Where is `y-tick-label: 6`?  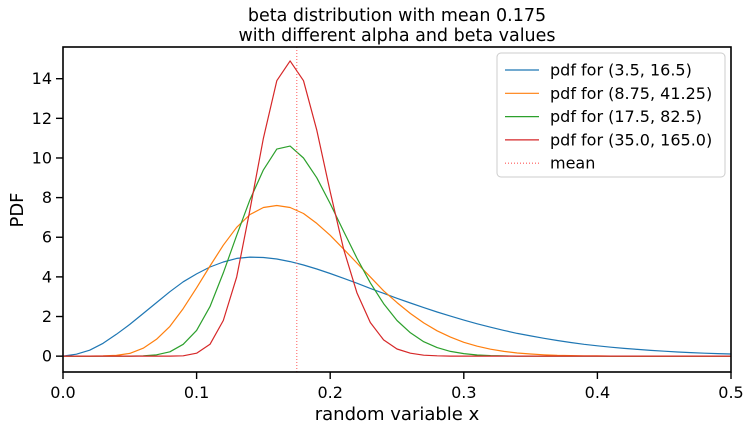
y-tick-label: 6 is located at coordinates (47, 237).